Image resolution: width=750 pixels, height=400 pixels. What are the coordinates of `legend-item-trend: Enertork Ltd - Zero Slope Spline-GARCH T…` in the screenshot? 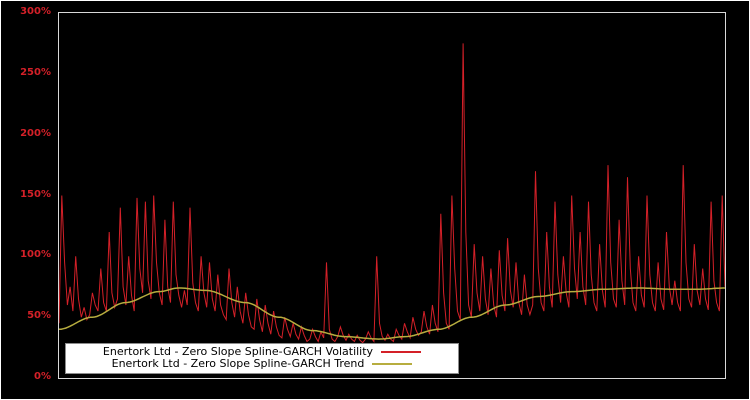 It's located at (262, 364).